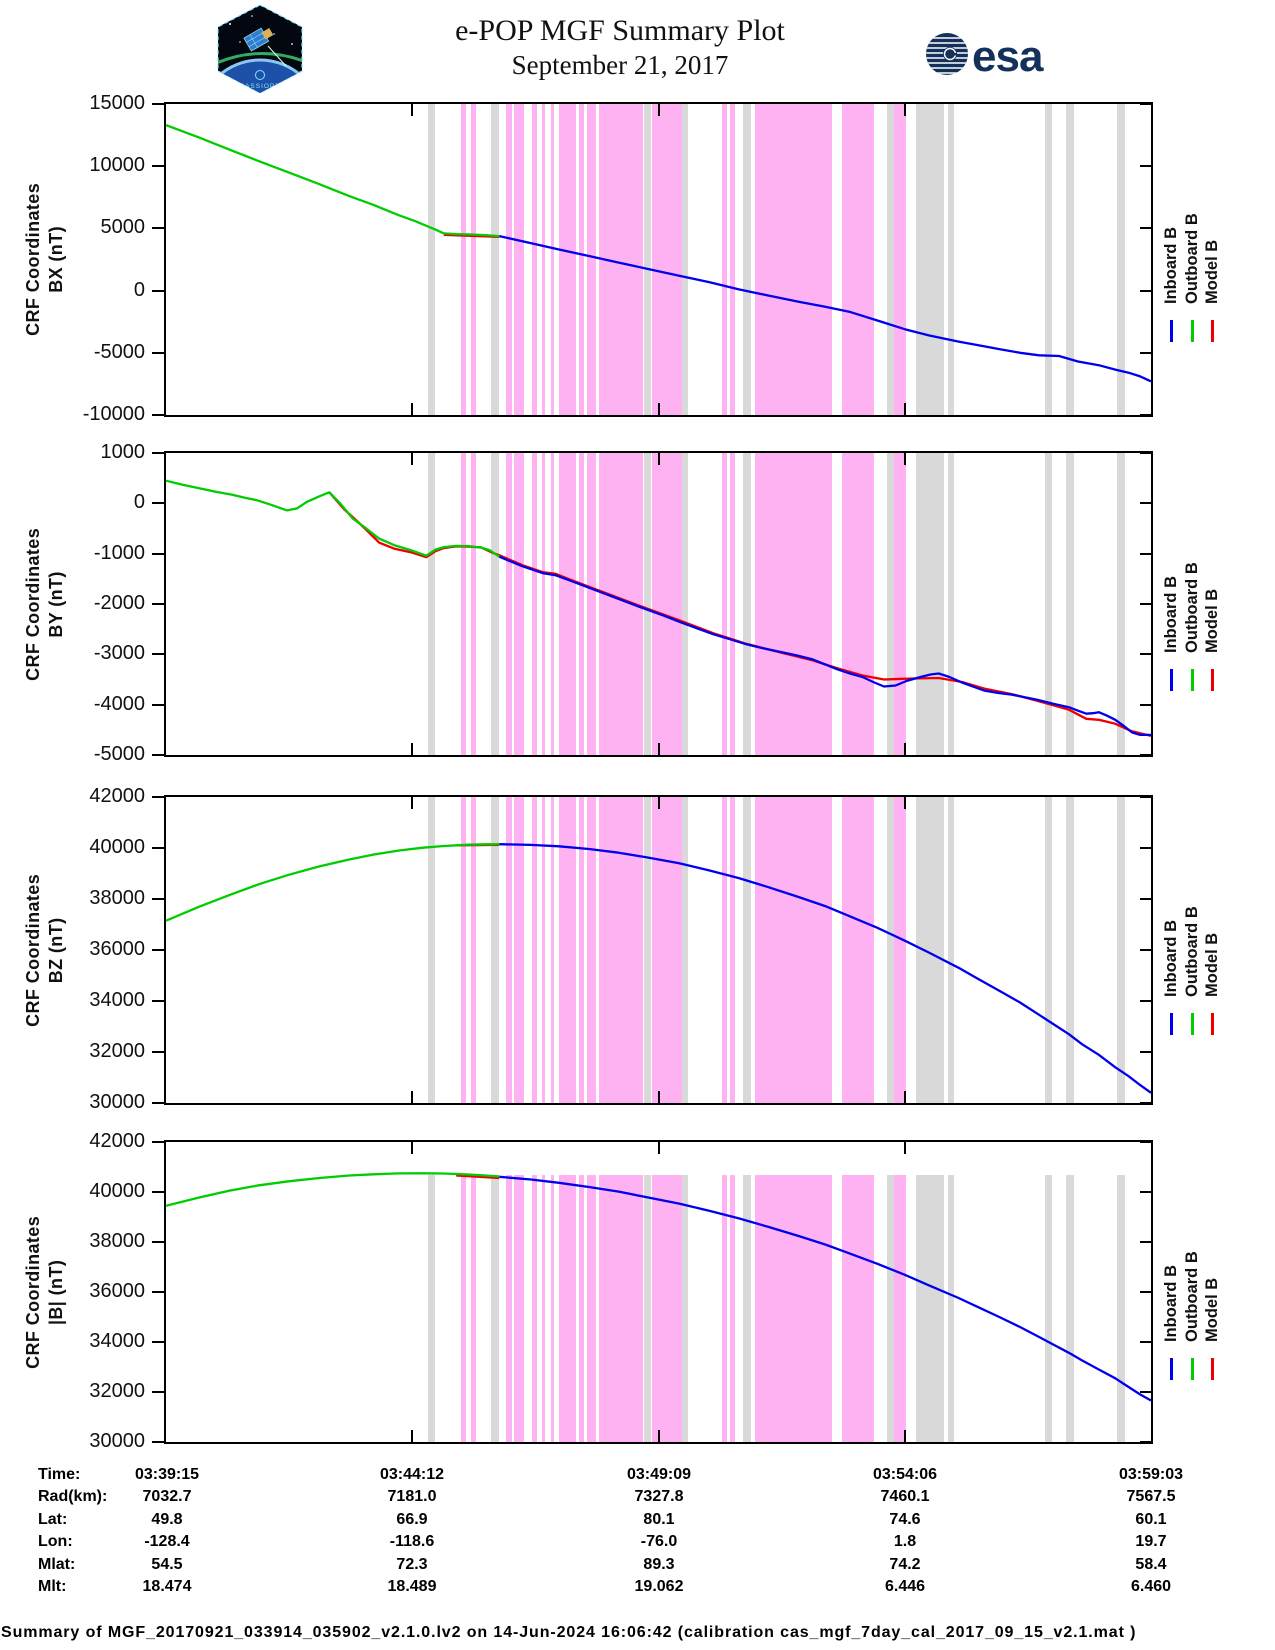 The height and width of the screenshot is (1650, 1275). I want to click on table-cell: 7327.8, so click(659, 1497).